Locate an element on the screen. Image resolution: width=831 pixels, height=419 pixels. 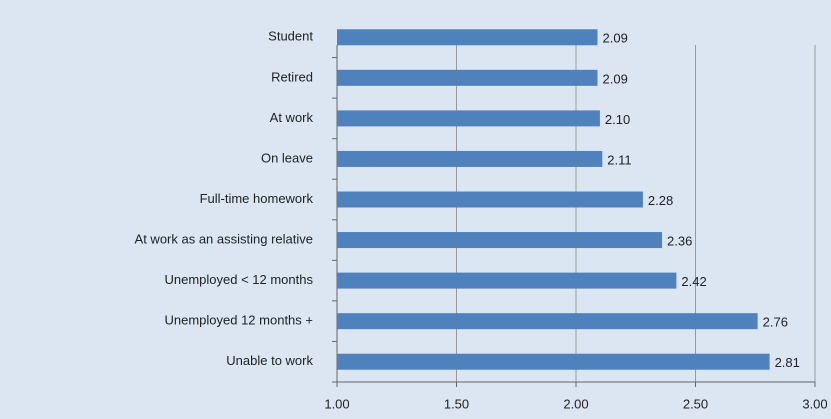
x-tick-label: 3.00 is located at coordinates (814, 403).